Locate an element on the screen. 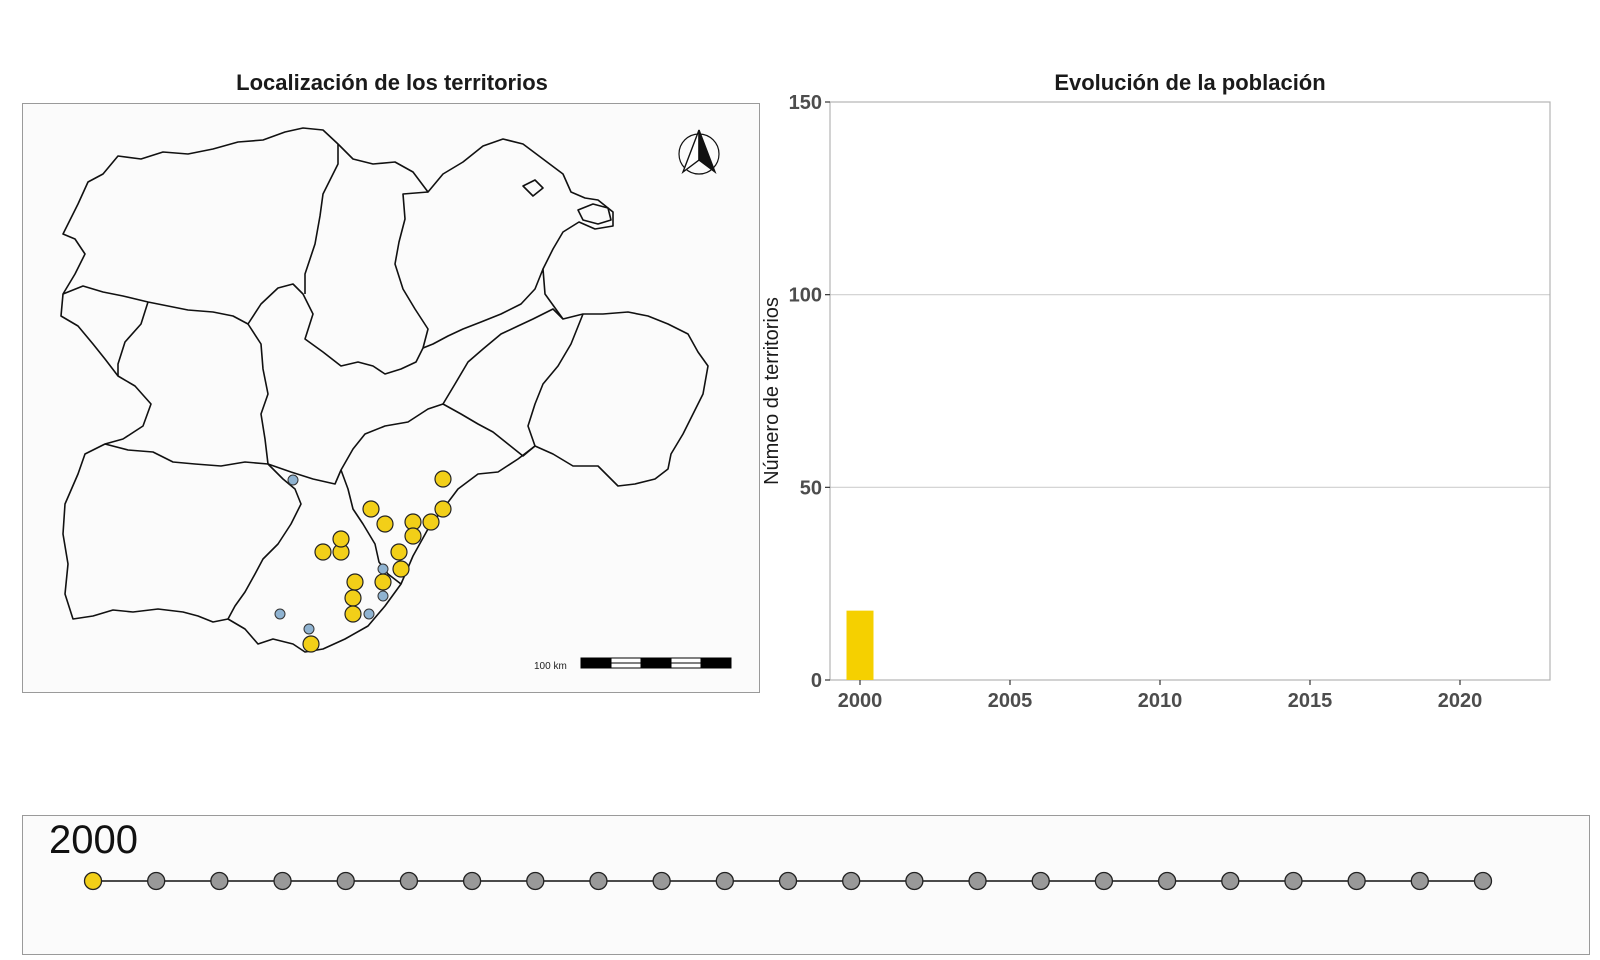 The image size is (1600, 960). timeline-steps is located at coordinates (788, 881).